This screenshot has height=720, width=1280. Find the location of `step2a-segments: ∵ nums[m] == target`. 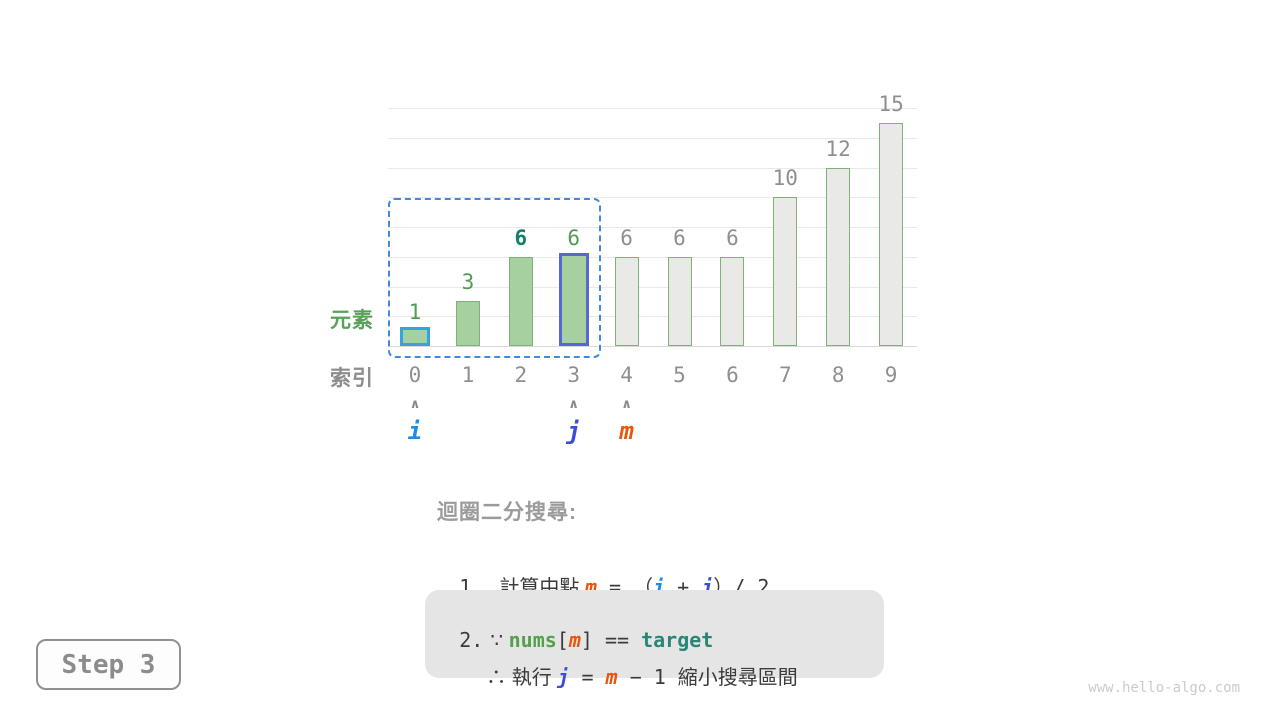

step2a-segments: ∵ nums[m] == target is located at coordinates (602, 640).